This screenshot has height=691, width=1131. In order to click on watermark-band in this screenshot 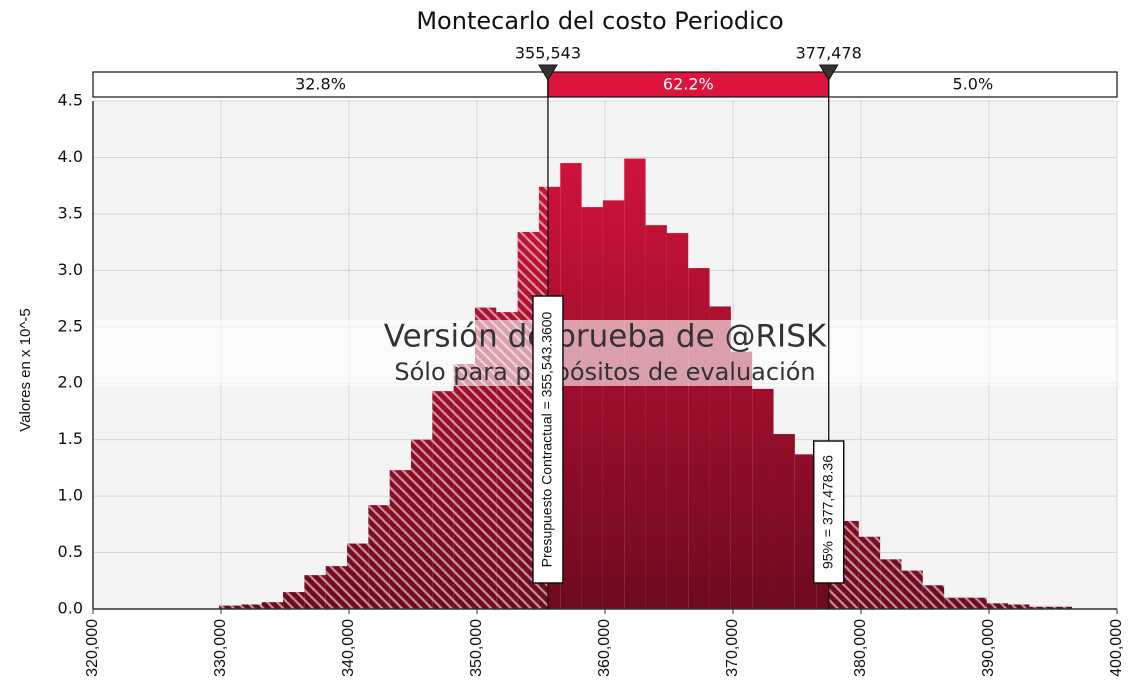, I will do `click(605, 353)`.